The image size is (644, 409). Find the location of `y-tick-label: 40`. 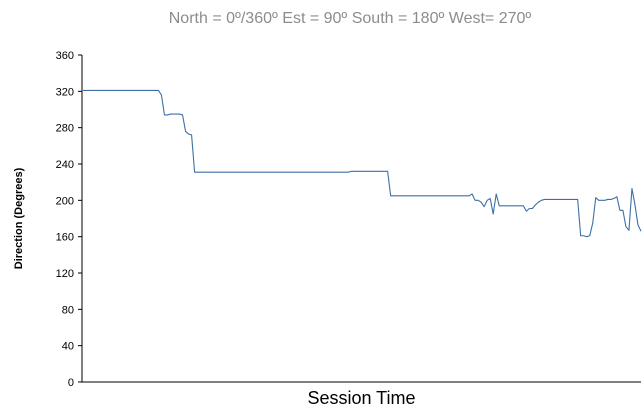

y-tick-label: 40 is located at coordinates (68, 347).